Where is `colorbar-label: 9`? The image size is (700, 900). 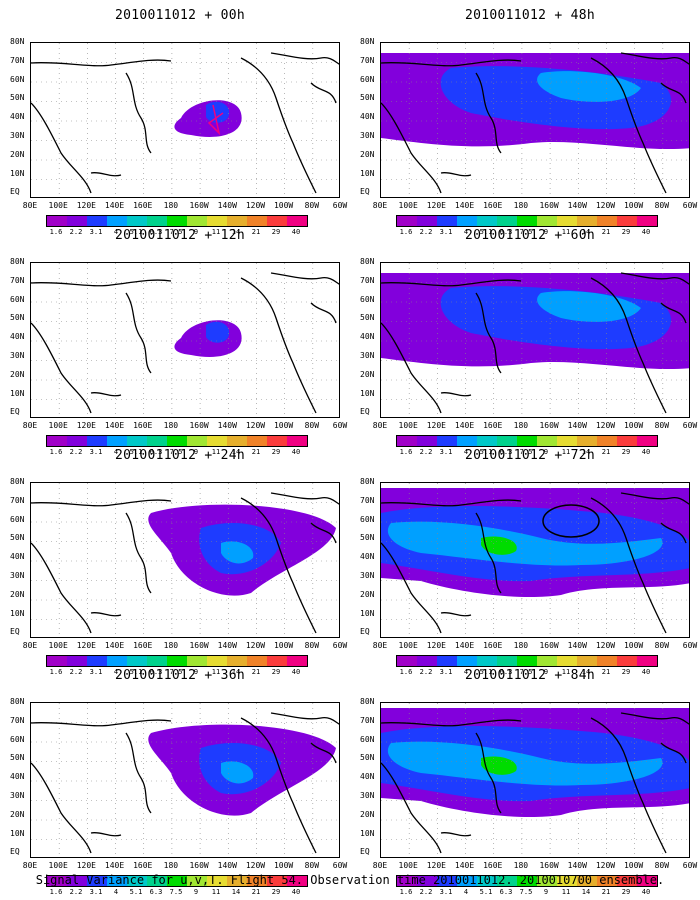
colorbar-label: 9 is located at coordinates (546, 892).